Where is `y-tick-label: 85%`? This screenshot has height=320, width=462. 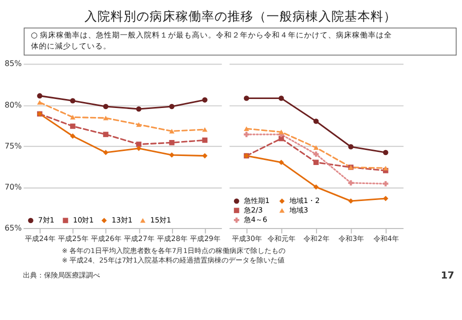 y-tick-label: 85% is located at coordinates (13, 63).